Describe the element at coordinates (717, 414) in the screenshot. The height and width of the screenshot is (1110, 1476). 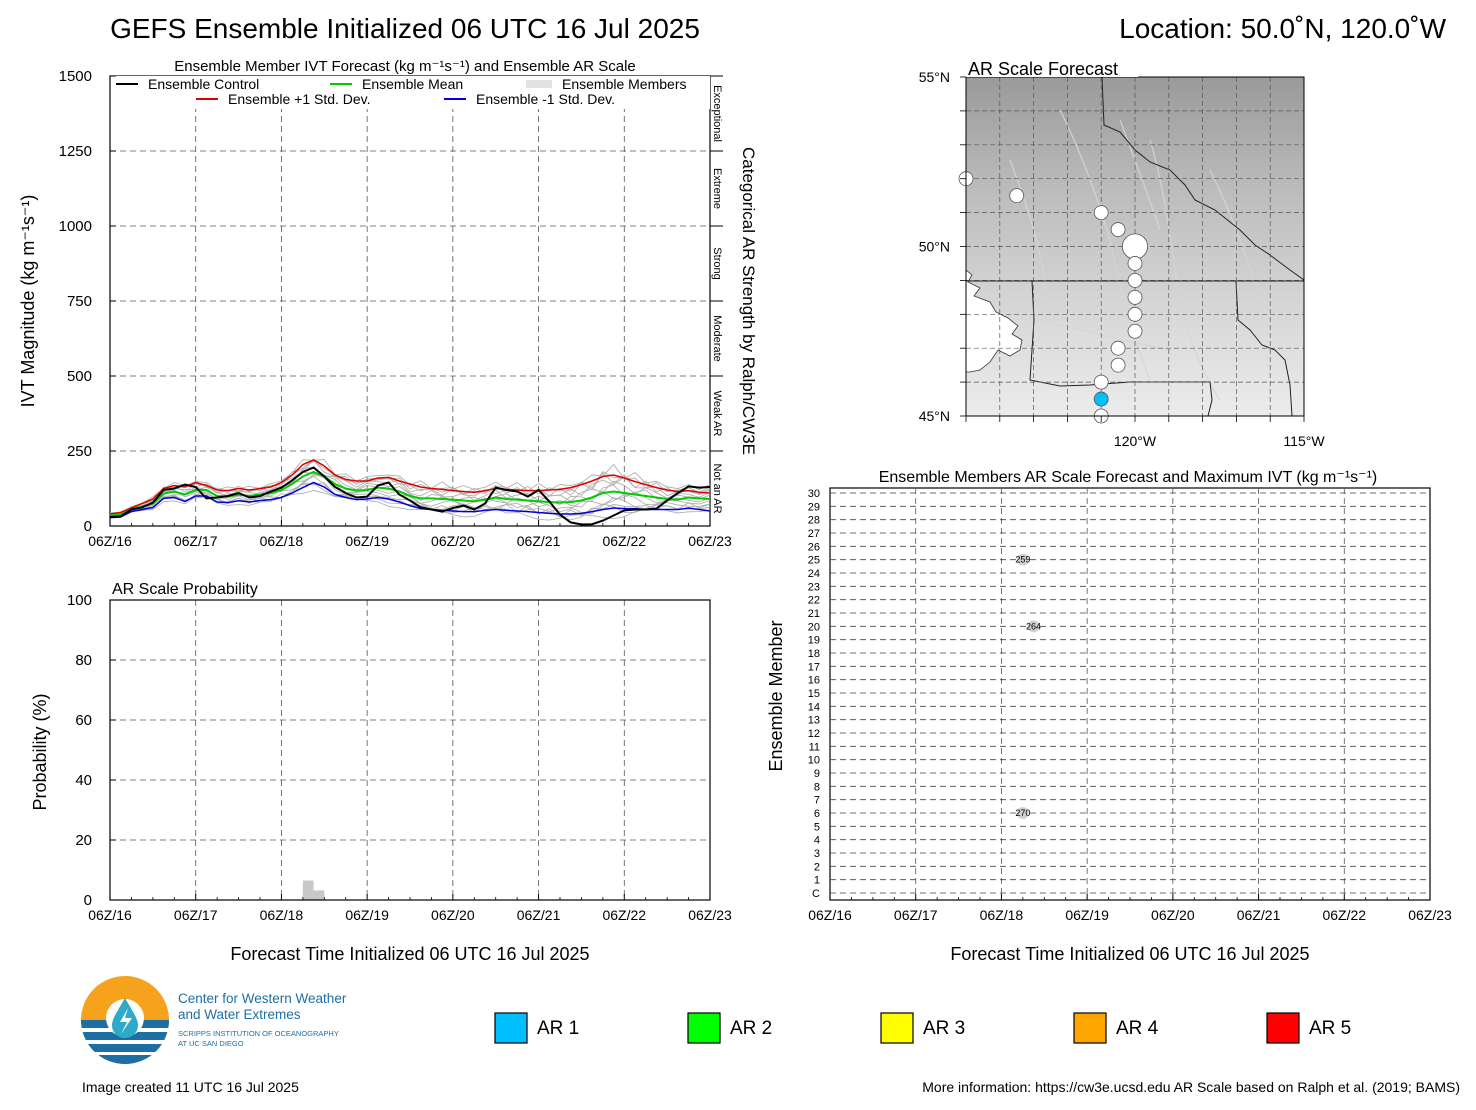
I see `category-label: Weak AR` at that location.